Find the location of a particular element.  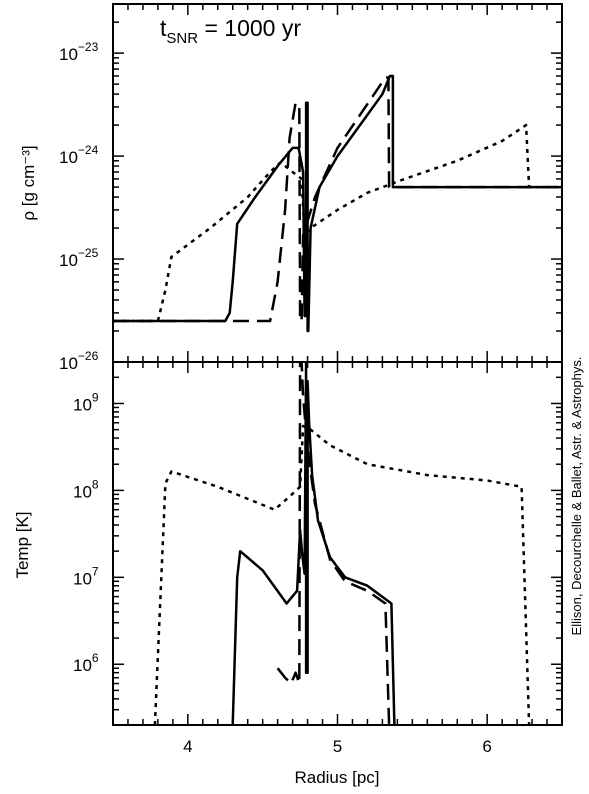

x-tick-label: 6 is located at coordinates (486, 746).